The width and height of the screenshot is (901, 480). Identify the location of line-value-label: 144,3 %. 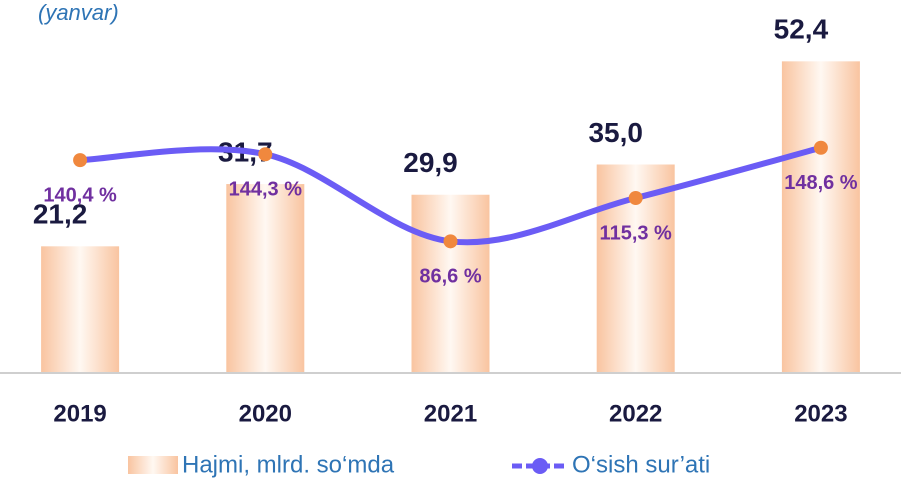
(266, 190).